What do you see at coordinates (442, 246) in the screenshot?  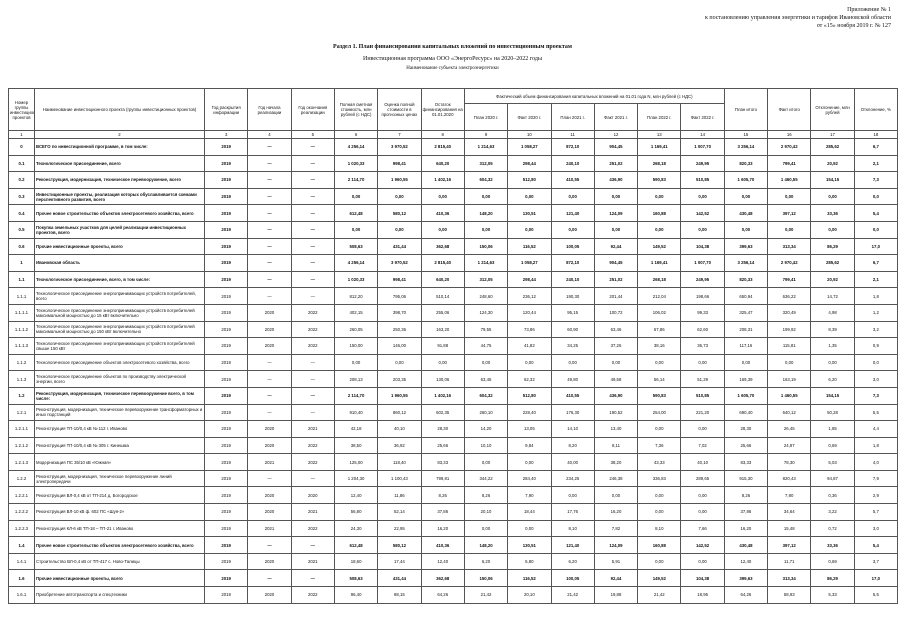 I see `cell: 362,68` at bounding box center [442, 246].